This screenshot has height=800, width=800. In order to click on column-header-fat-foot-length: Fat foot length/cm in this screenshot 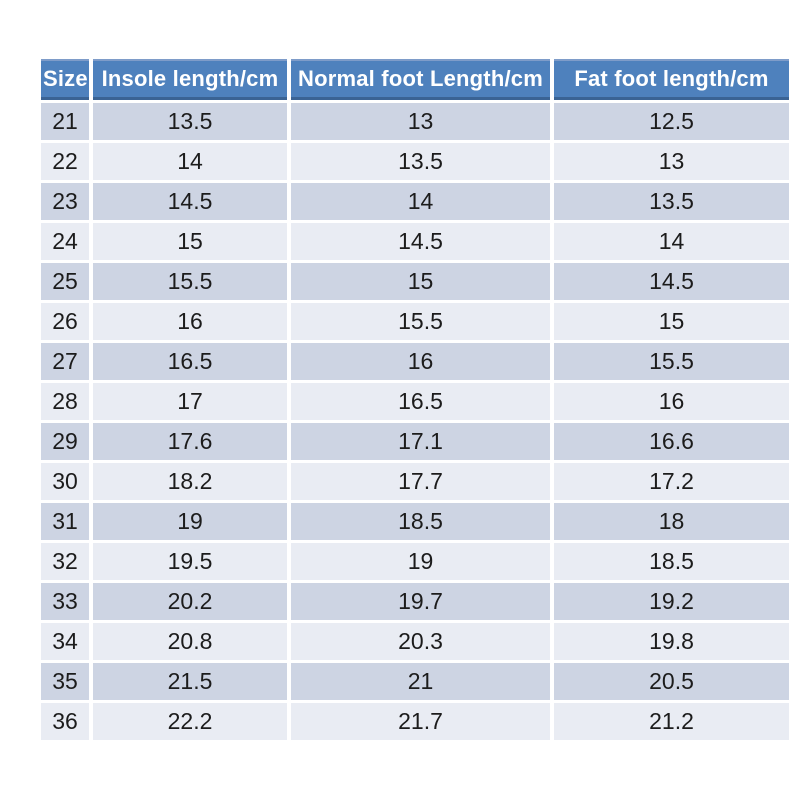, I will do `click(671, 79)`.